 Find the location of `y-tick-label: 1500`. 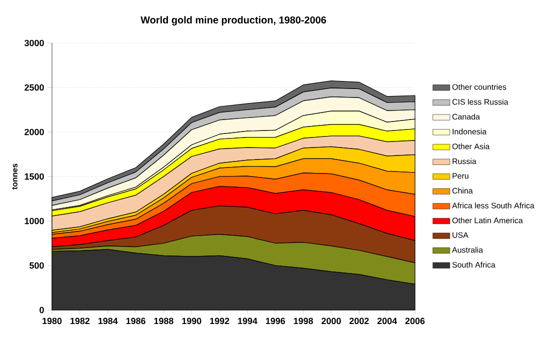

y-tick-label: 1500 is located at coordinates (34, 176).